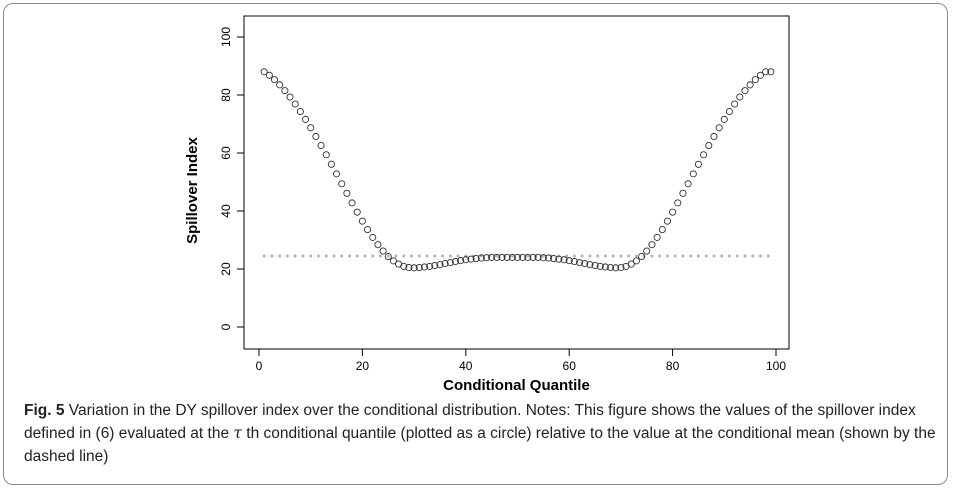 The image size is (953, 490). Describe the element at coordinates (226, 326) in the screenshot. I see `y-tick-label: 0` at that location.